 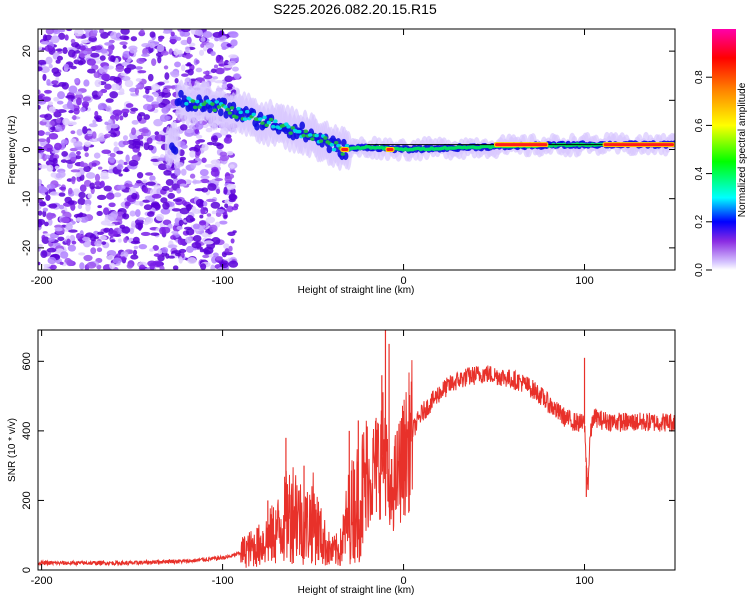 I want to click on colorbar-tick-label: 0.2, so click(x=699, y=221).